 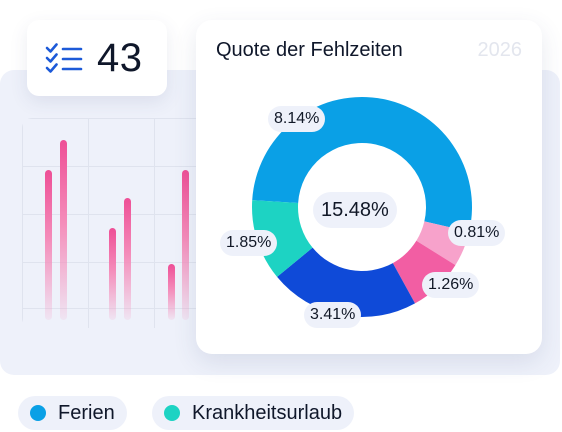 What do you see at coordinates (451, 285) in the screenshot?
I see `slice-label-pink: 1.26%` at bounding box center [451, 285].